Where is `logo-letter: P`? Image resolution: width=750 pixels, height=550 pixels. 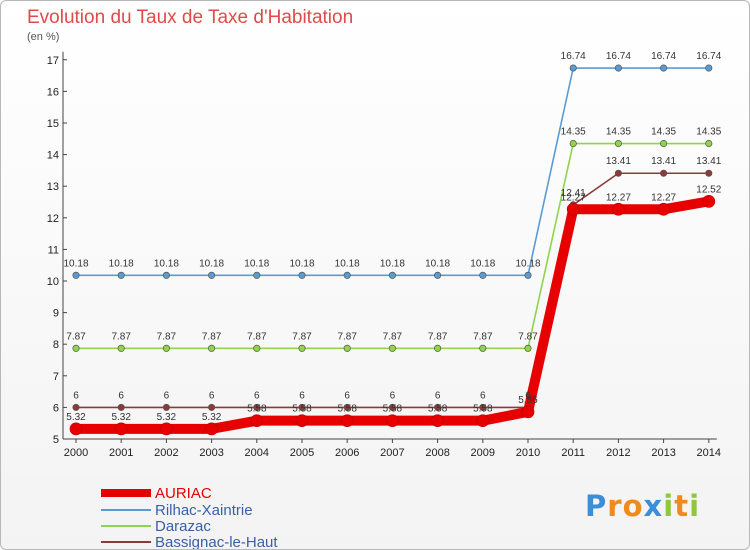 logo-letter: P is located at coordinates (596, 506).